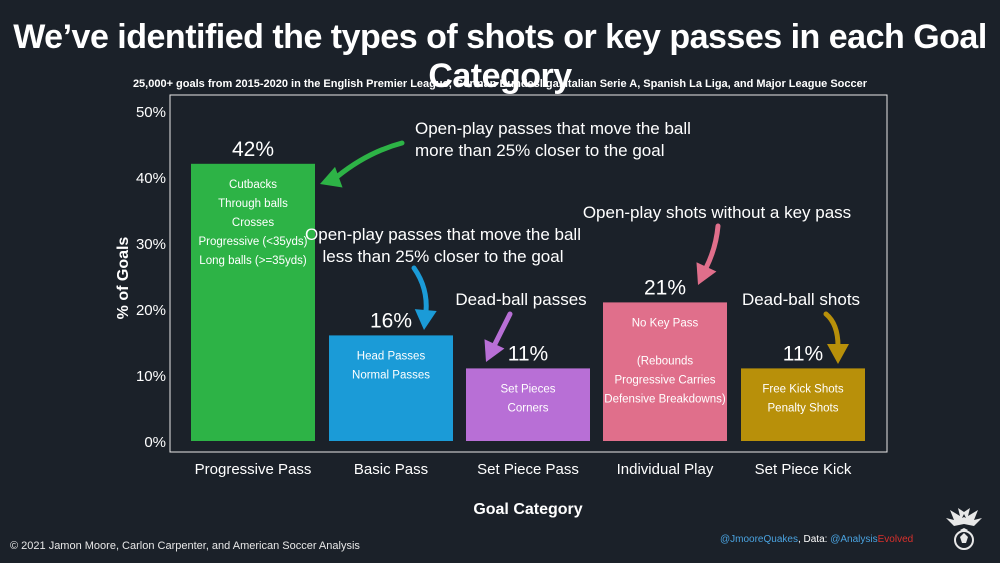 The height and width of the screenshot is (563, 1000). I want to click on data-source-link: @AnalysisEvolved, so click(871, 539).